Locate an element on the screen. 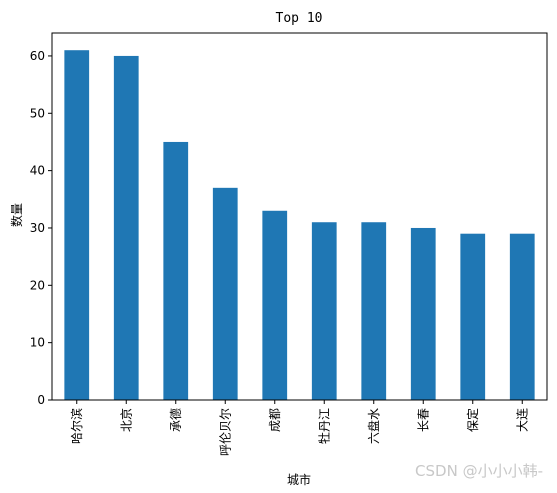  y-axis-label: 数量 is located at coordinates (16, 215).